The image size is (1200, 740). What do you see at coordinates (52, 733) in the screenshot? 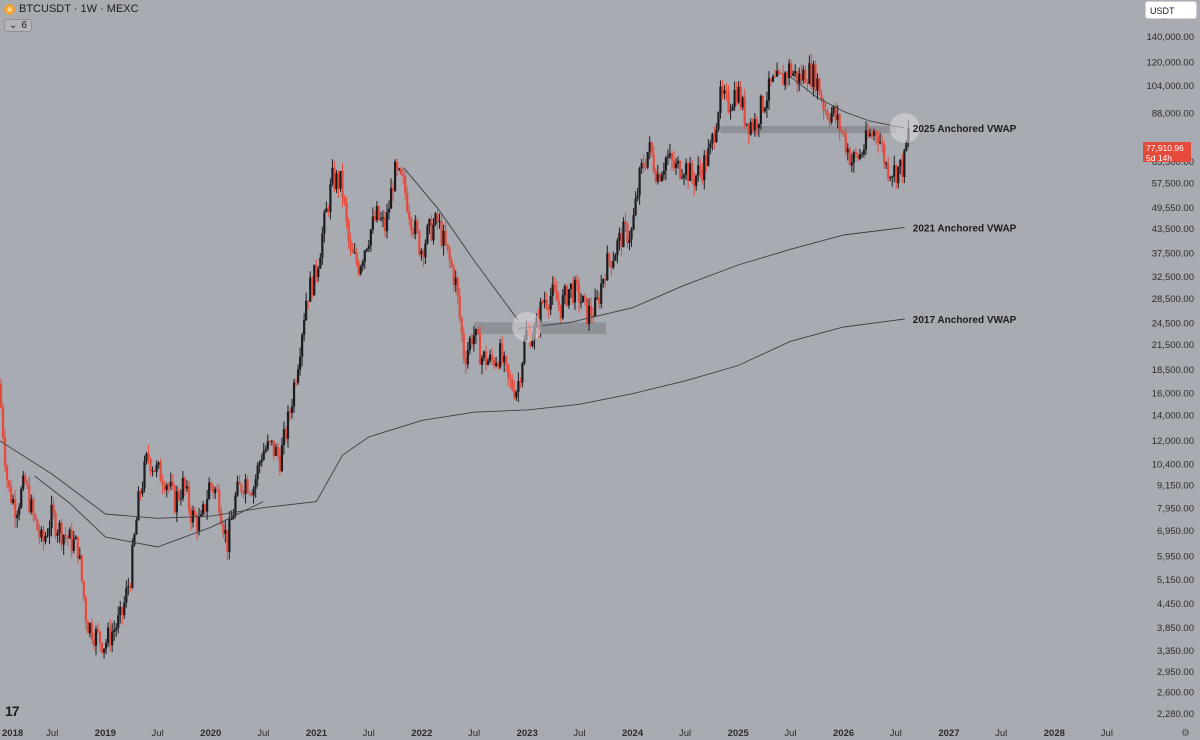
I see `x-tick-label: Jul` at bounding box center [52, 733].